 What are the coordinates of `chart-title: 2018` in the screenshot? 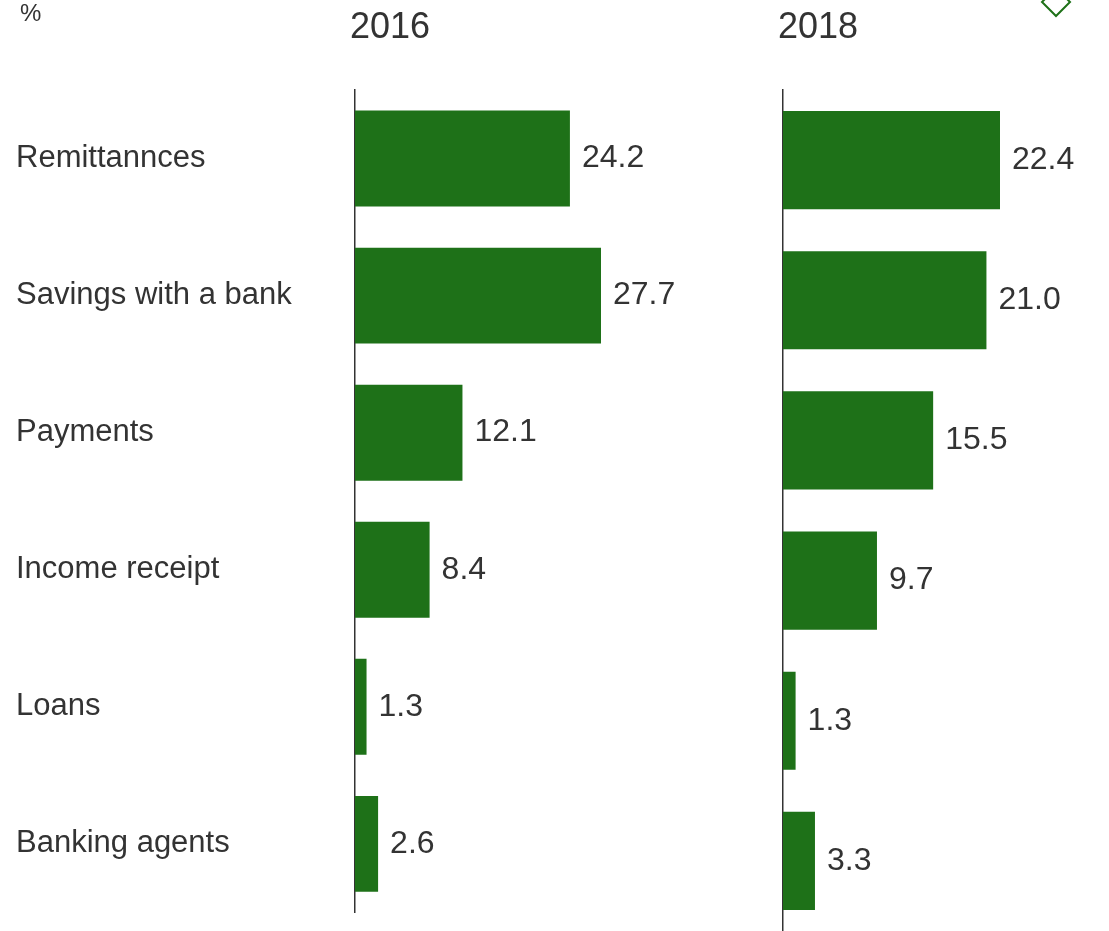 It's located at (818, 25).